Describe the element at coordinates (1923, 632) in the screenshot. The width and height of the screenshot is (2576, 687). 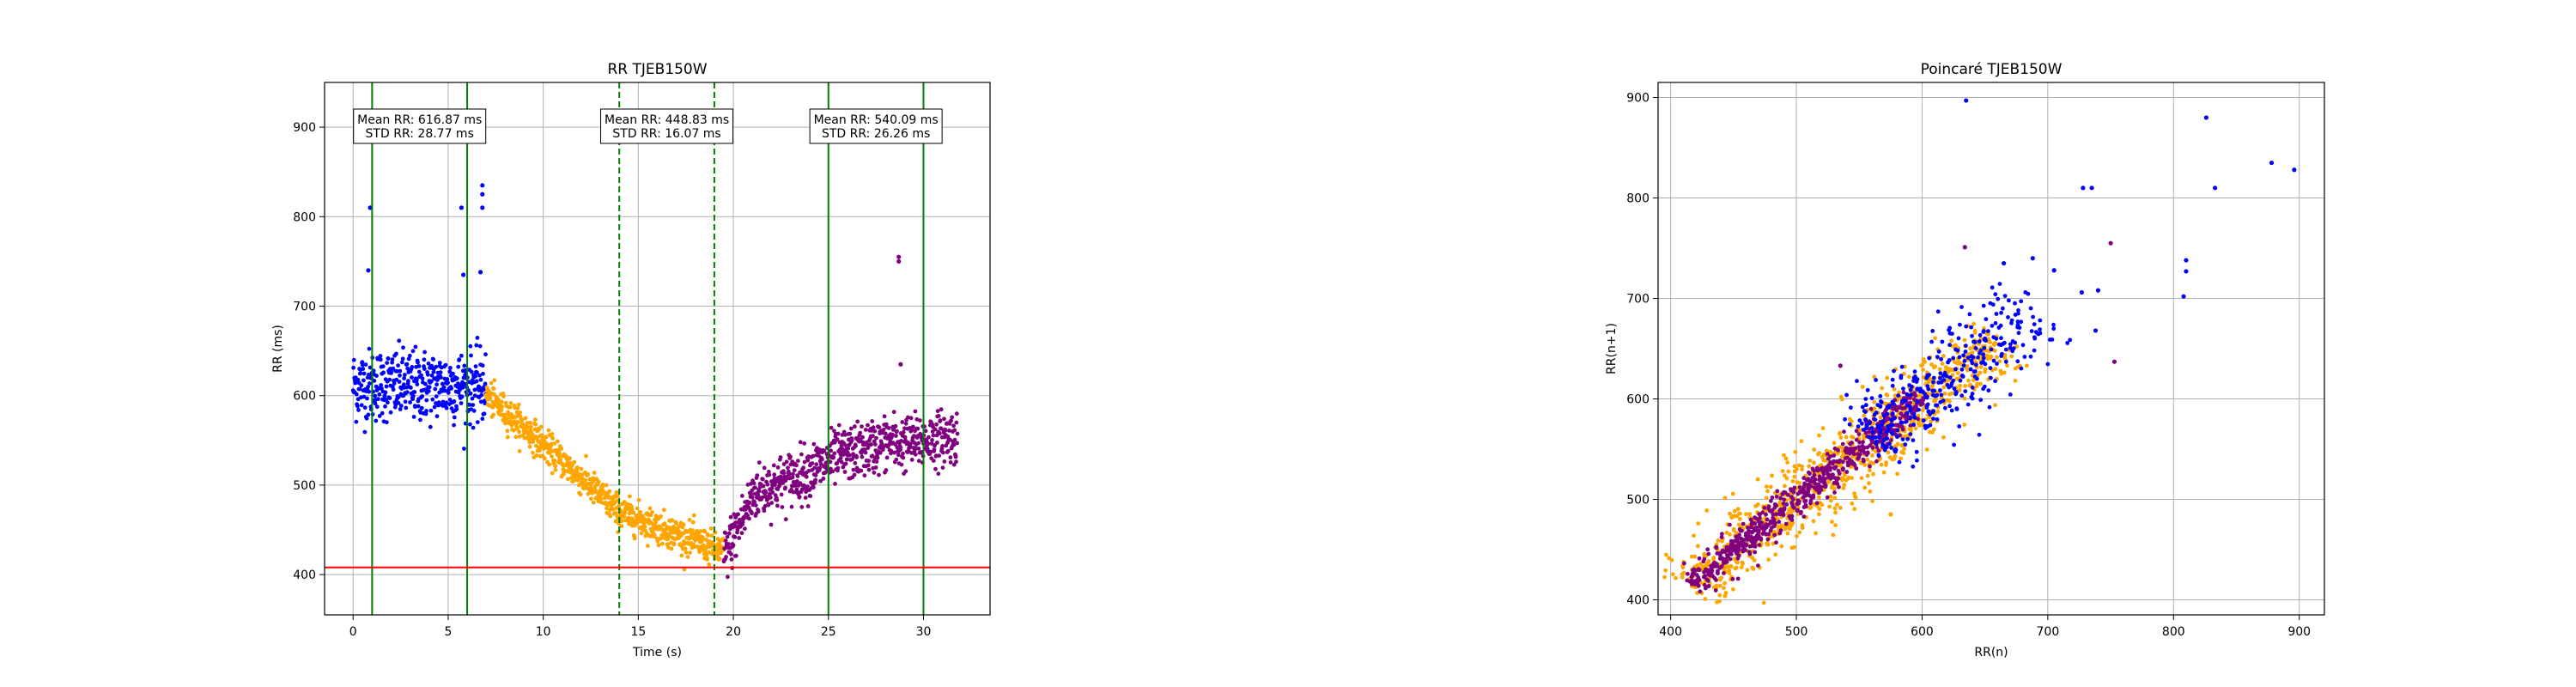
I see `poincare-chart-x-tick-label: 600` at that location.